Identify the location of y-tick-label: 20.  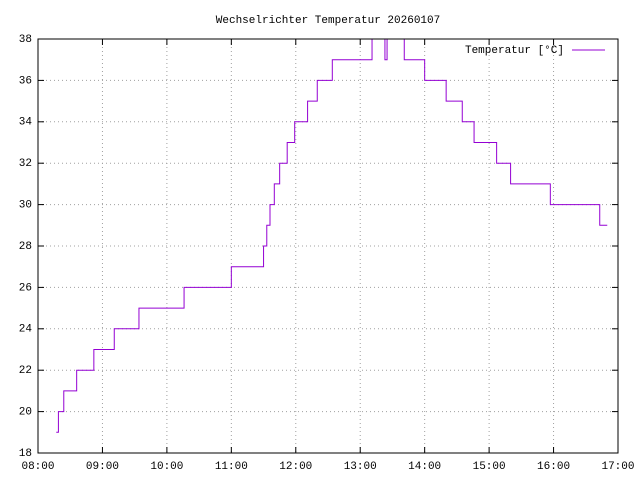
(25, 413).